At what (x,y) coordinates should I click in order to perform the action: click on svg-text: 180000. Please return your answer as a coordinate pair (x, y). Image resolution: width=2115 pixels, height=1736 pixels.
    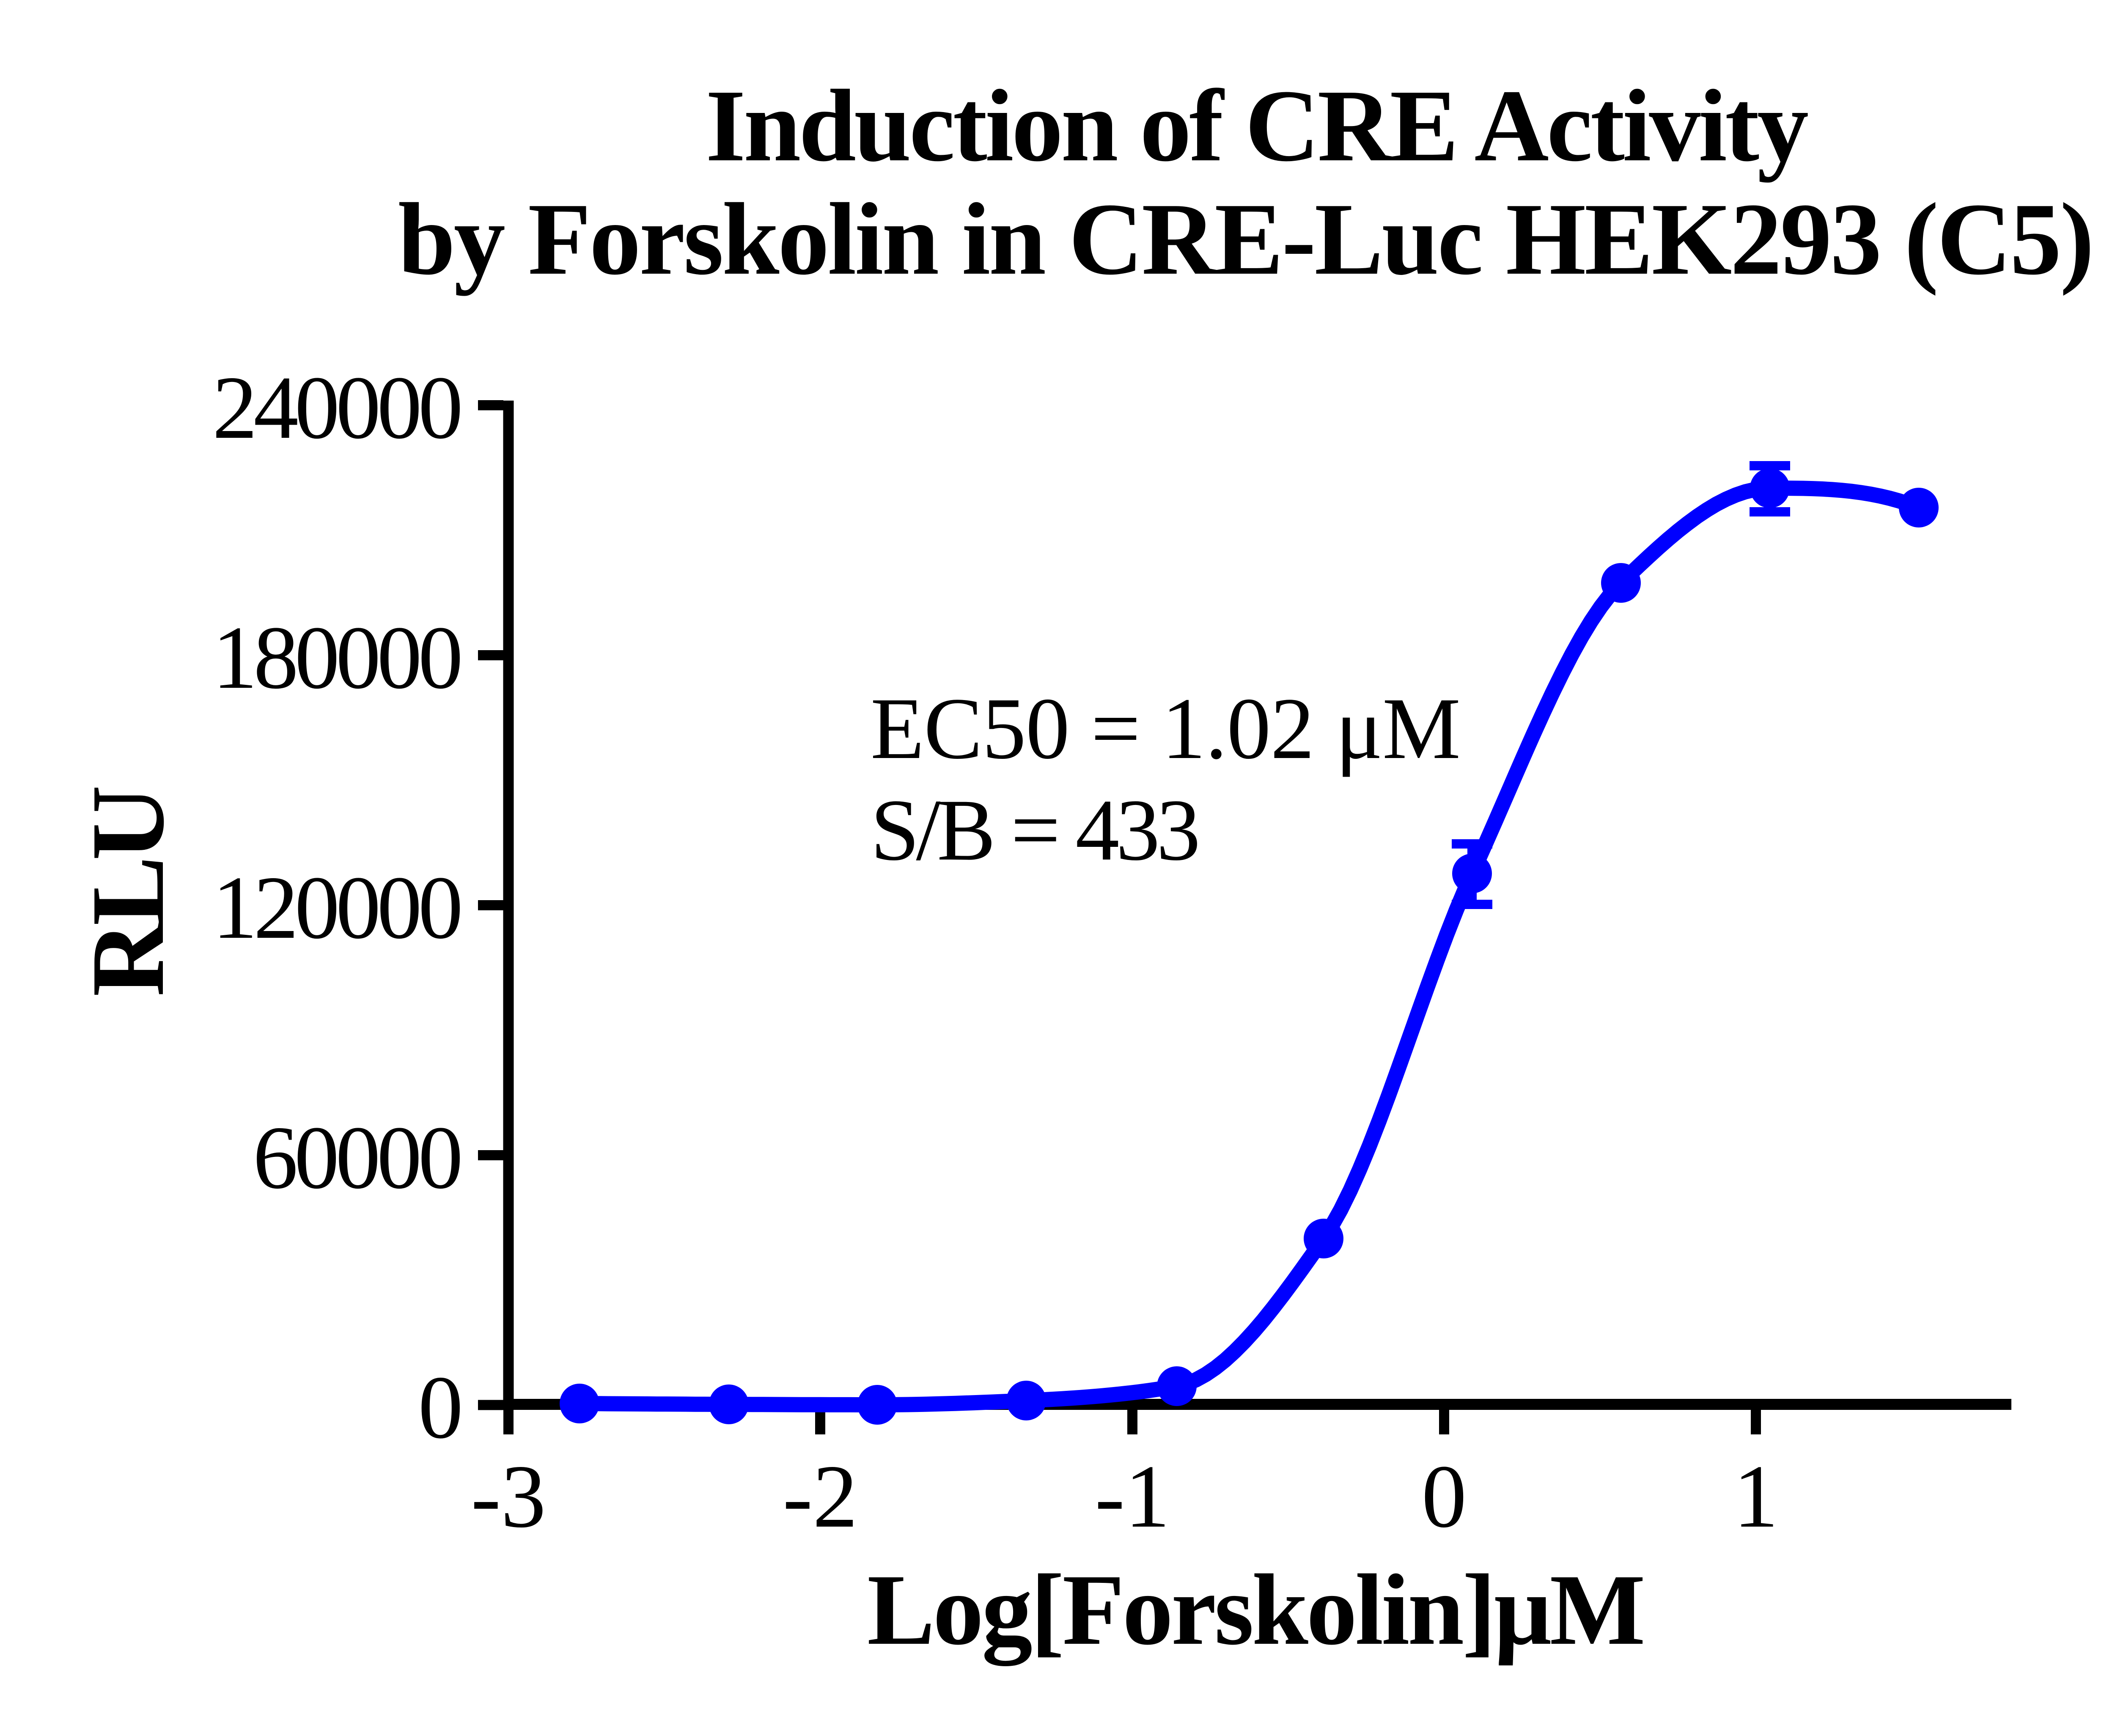
    Looking at the image, I should click on (337, 658).